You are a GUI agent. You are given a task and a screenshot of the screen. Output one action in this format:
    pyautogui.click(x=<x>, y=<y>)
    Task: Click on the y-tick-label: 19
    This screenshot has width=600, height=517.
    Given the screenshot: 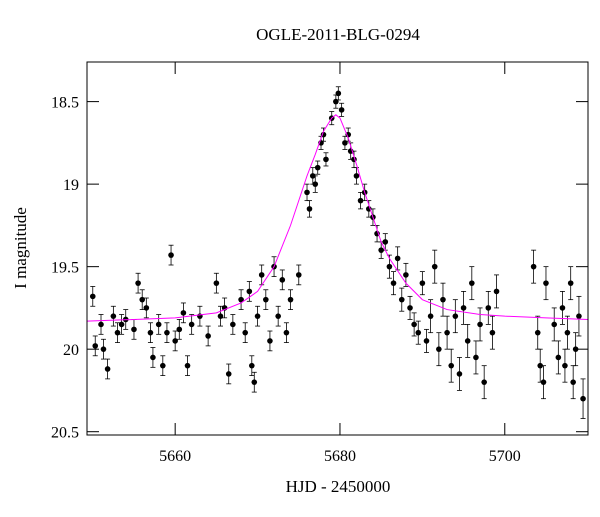 What is the action you would take?
    pyautogui.click(x=71, y=185)
    